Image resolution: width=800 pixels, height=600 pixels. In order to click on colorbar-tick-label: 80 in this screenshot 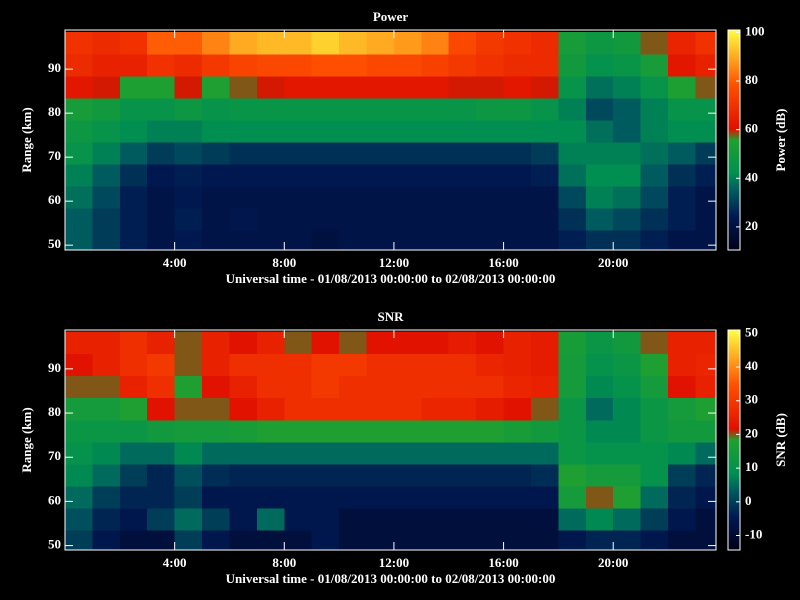, I will do `click(751, 79)`.